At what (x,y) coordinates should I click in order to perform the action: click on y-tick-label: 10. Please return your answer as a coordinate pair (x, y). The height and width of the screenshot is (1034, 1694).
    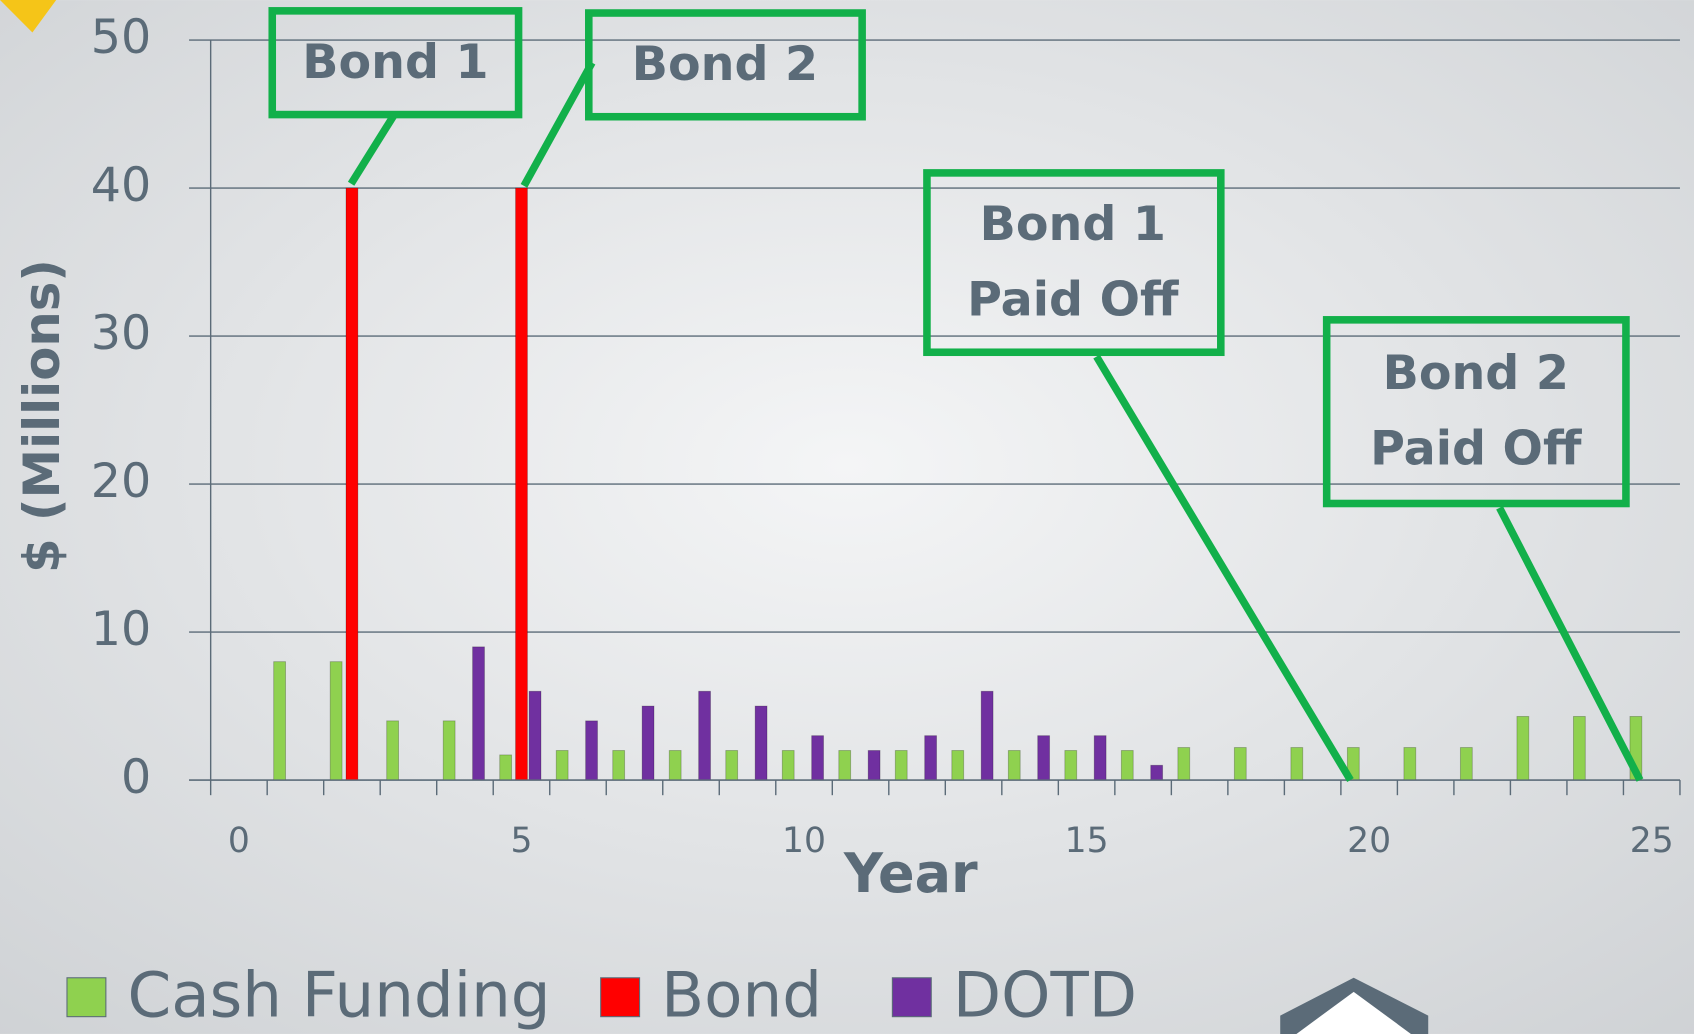
    Looking at the image, I should click on (121, 629).